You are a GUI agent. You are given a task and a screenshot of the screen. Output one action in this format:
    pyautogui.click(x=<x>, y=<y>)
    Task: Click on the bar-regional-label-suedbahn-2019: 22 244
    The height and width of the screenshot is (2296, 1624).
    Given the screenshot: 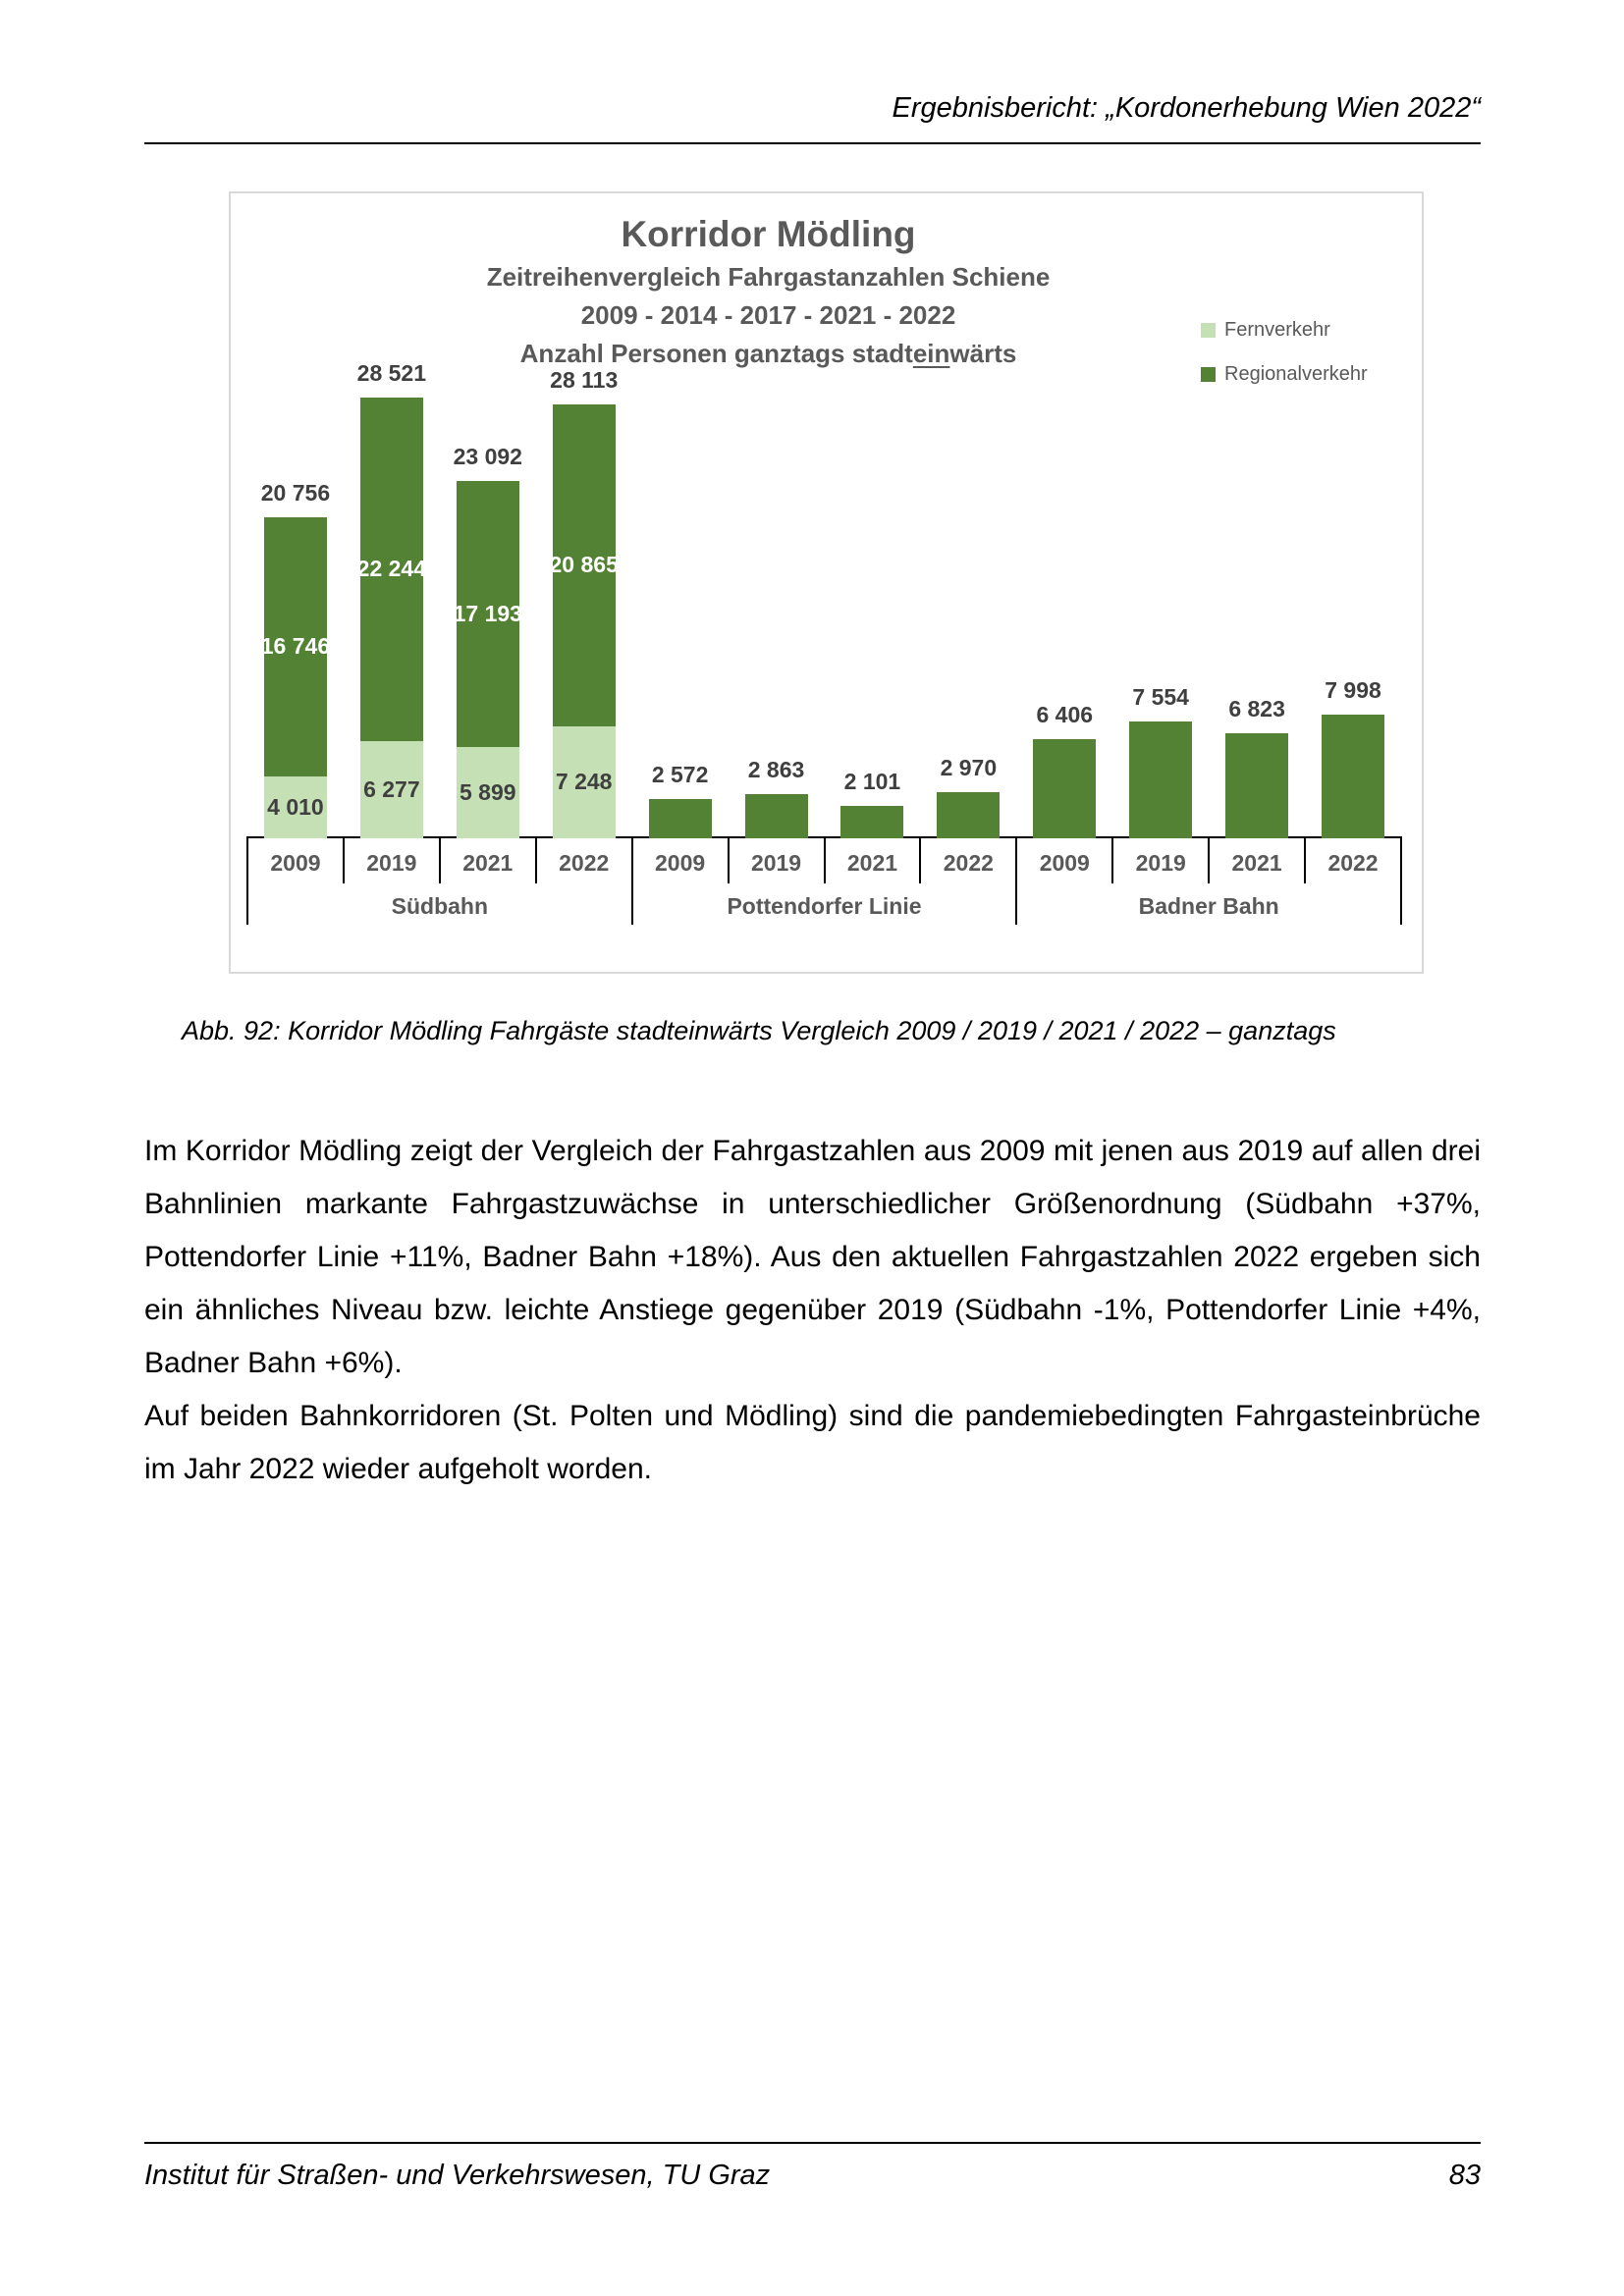 What is the action you would take?
    pyautogui.click(x=391, y=568)
    